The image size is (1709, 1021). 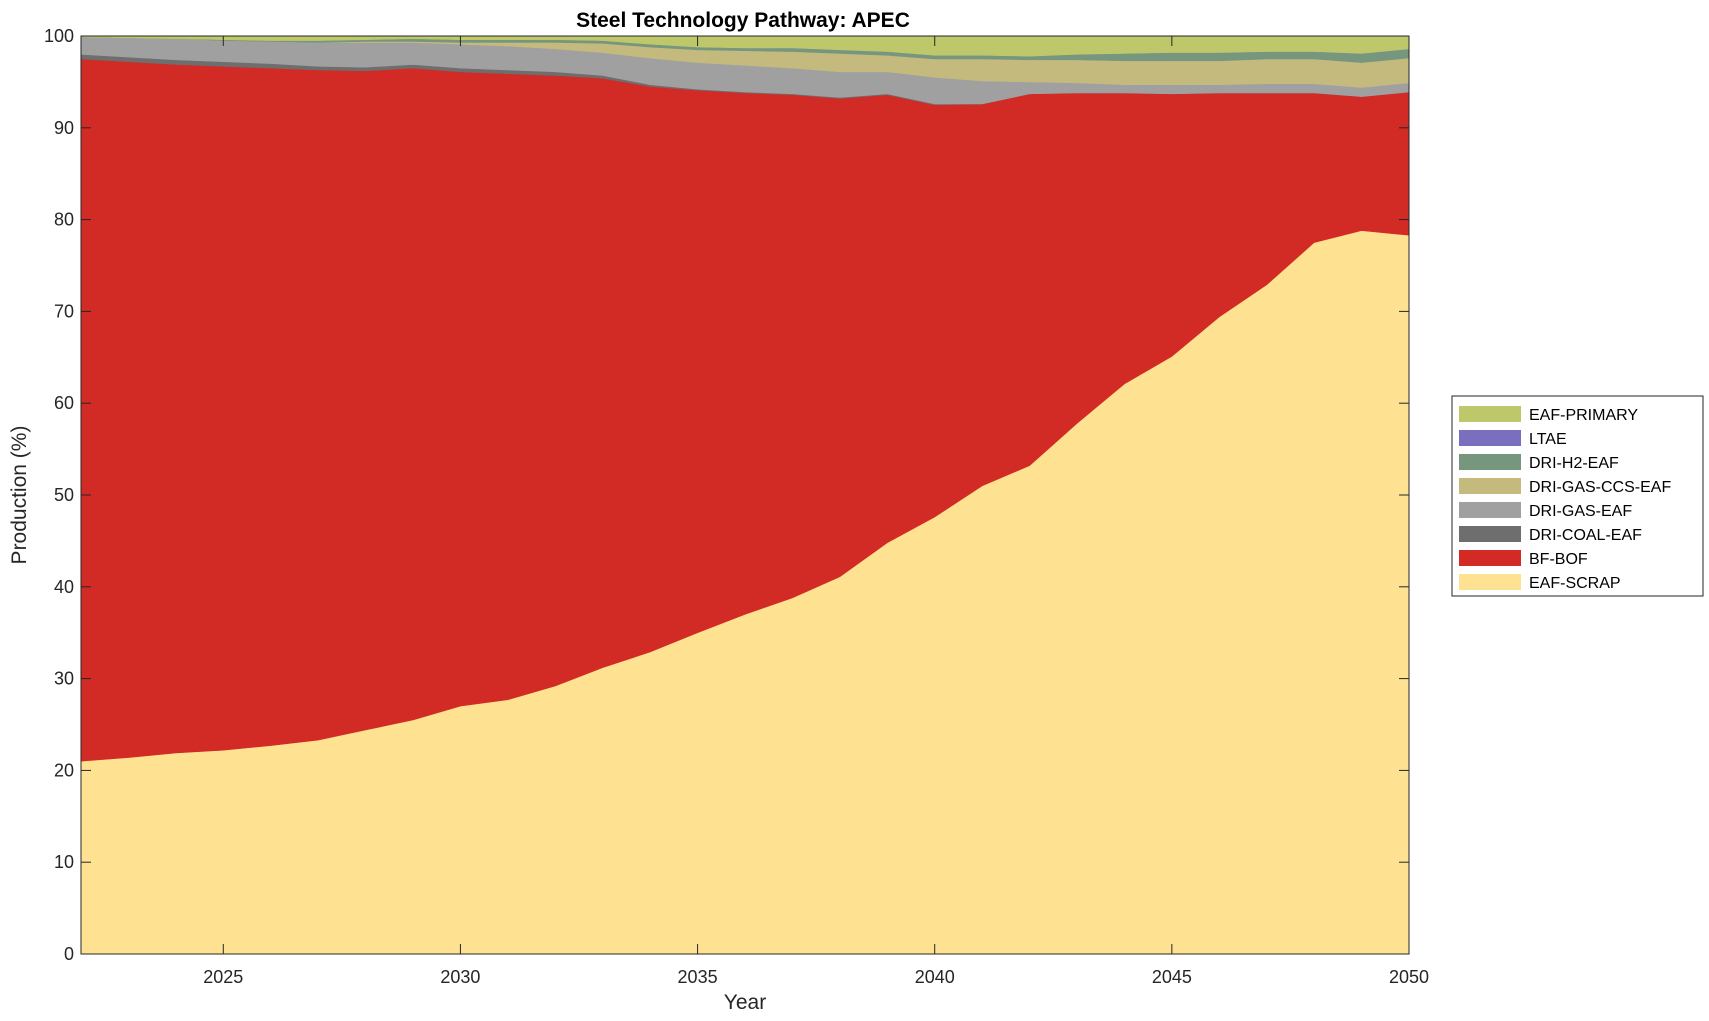 What do you see at coordinates (1409, 977) in the screenshot?
I see `x-tick-label: 2050` at bounding box center [1409, 977].